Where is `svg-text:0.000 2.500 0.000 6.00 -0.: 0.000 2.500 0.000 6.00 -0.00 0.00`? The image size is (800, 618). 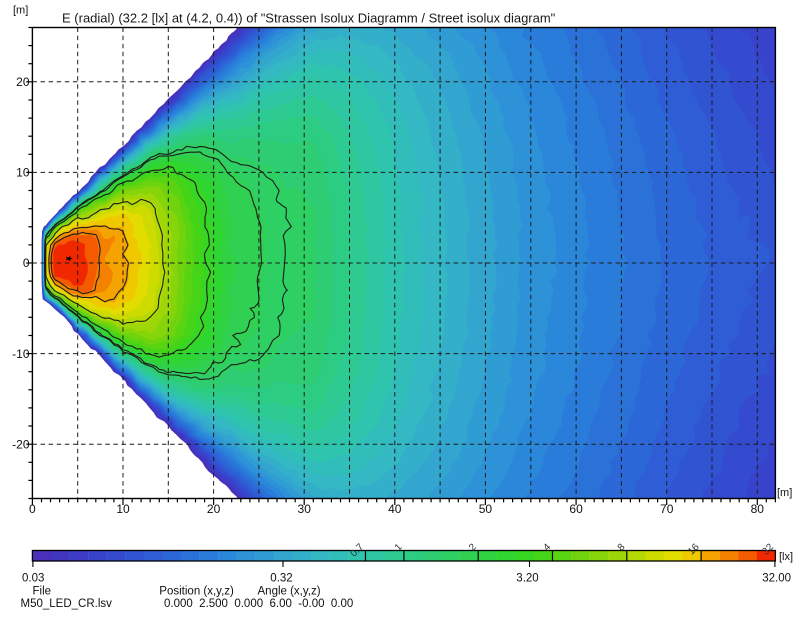 svg-text:0.000 2.500 0.000 6.00 -0.: 0.000 2.500 0.000 6.00 -0.00 0.00 is located at coordinates (258, 604).